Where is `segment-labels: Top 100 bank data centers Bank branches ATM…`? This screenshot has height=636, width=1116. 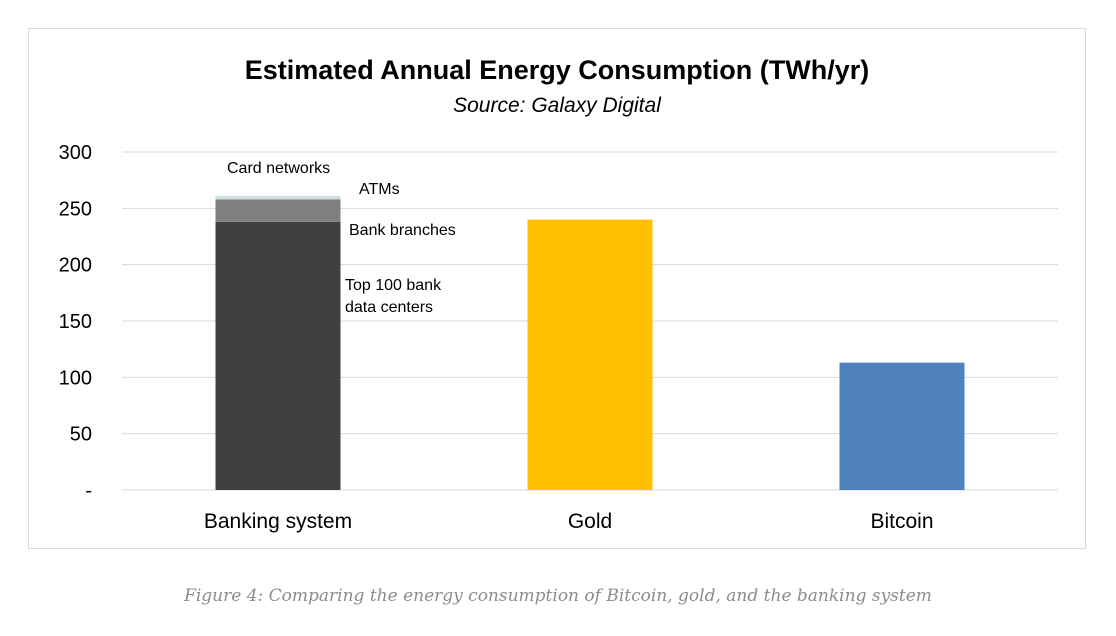 segment-labels: Top 100 bank data centers Bank branches ATM… is located at coordinates (341, 238).